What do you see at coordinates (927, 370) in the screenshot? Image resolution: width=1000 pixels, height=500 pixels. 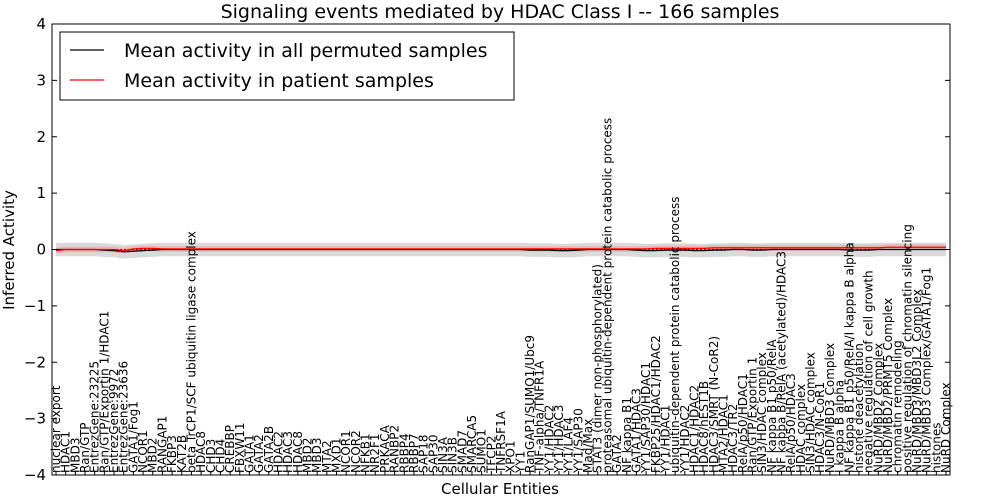 I see `category-label: NuRD/MBD3 Complex/GATA1/Fog1` at bounding box center [927, 370].